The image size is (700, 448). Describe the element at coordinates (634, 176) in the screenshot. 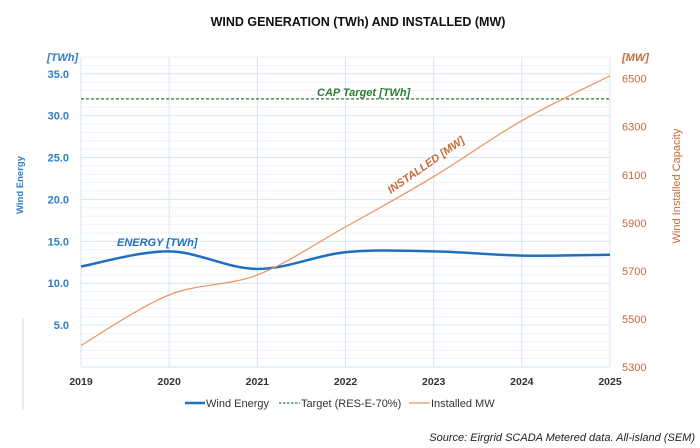

I see `right-tick-label: 6100` at that location.